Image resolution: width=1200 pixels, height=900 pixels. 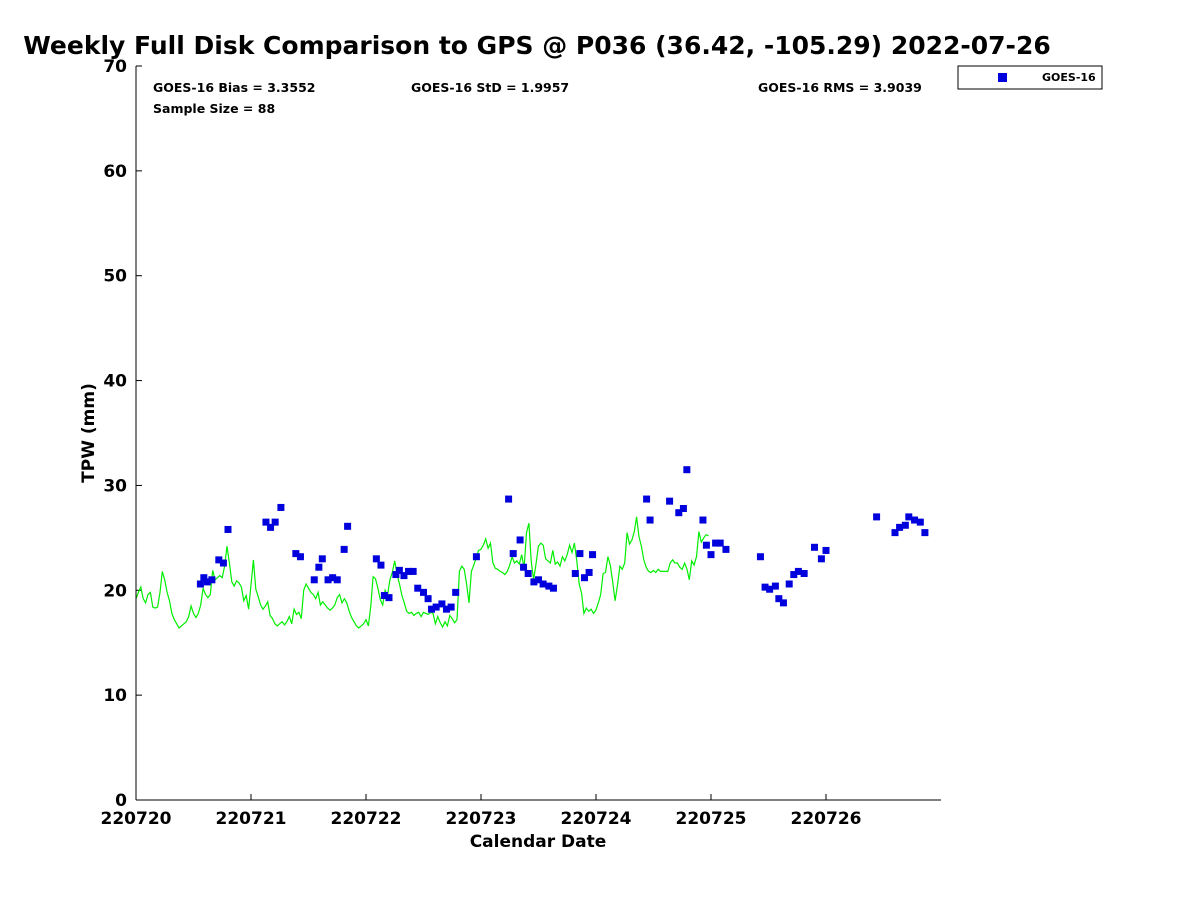 What do you see at coordinates (596, 819) in the screenshot?
I see `x-tick-label: 220724` at bounding box center [596, 819].